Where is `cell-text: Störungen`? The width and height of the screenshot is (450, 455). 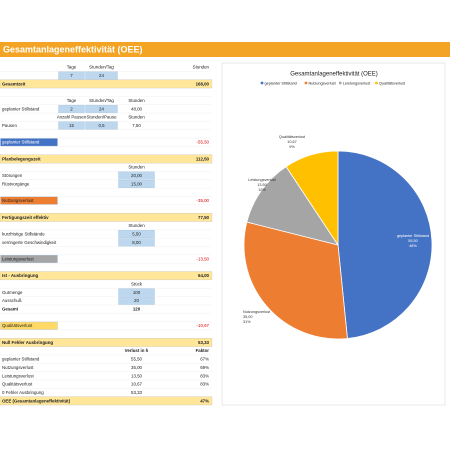 cell-text: Störungen is located at coordinates (12, 175).